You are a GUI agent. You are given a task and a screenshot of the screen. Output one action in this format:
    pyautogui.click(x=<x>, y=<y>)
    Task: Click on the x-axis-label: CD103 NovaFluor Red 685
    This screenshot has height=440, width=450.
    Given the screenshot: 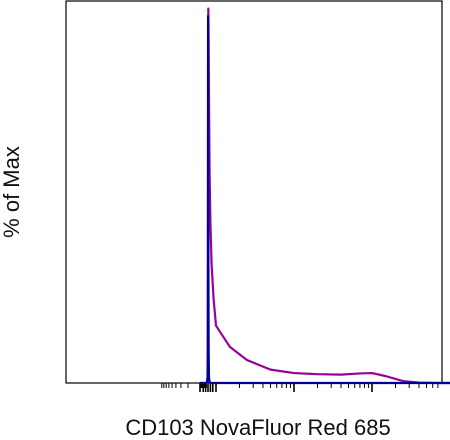 What is the action you would take?
    pyautogui.click(x=257, y=427)
    